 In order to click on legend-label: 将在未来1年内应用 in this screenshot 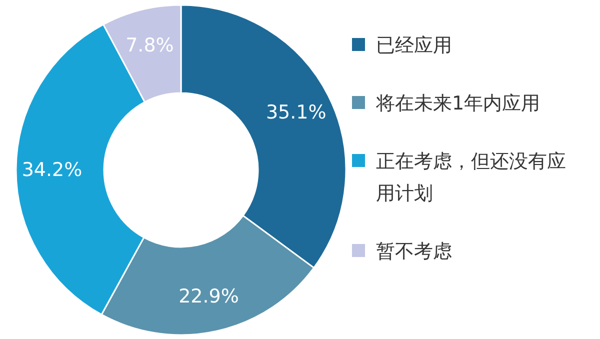, I will do `click(457, 103)`.